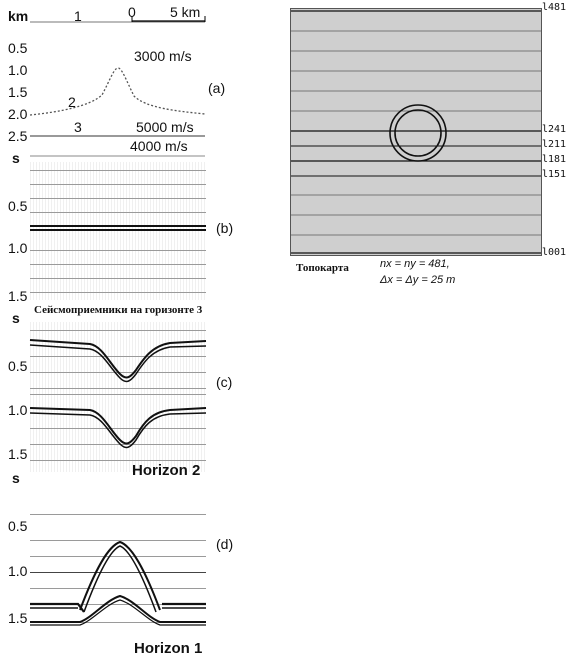 The image size is (566, 660). I want to click on topo-line-l151: l151, so click(554, 174).